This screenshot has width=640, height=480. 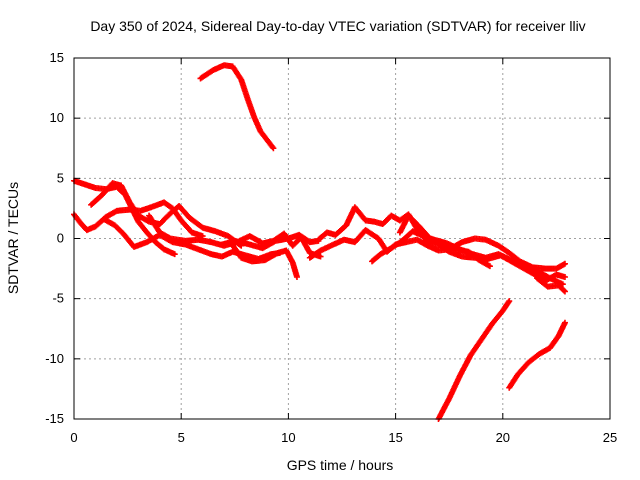 What do you see at coordinates (54, 418) in the screenshot?
I see `y-tick-label: -15` at bounding box center [54, 418].